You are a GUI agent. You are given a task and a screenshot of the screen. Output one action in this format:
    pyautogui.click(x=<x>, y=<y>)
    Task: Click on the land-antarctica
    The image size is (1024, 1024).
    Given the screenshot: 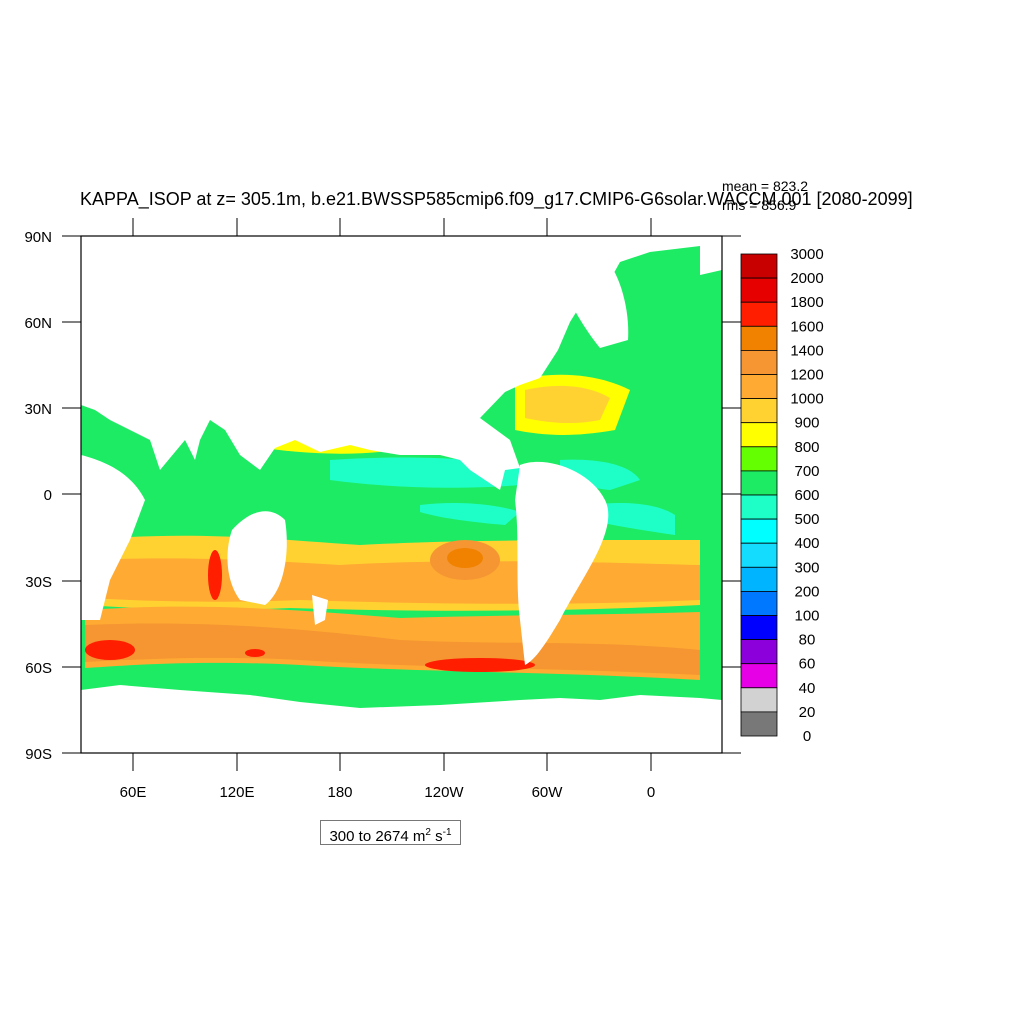 What is the action you would take?
    pyautogui.click(x=401, y=719)
    